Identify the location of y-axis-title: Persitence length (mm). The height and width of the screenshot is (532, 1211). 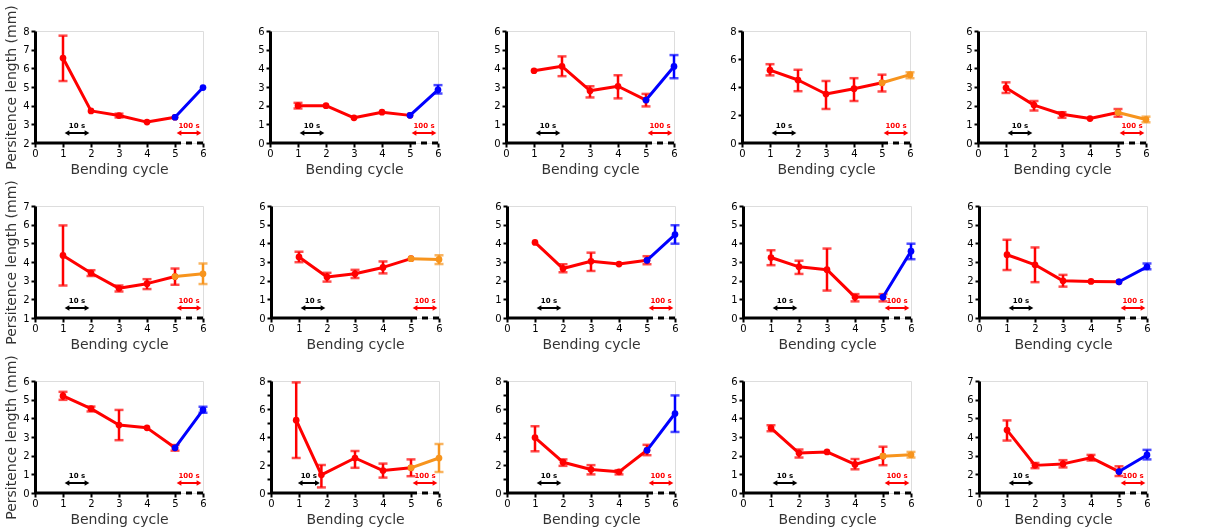
(11, 262).